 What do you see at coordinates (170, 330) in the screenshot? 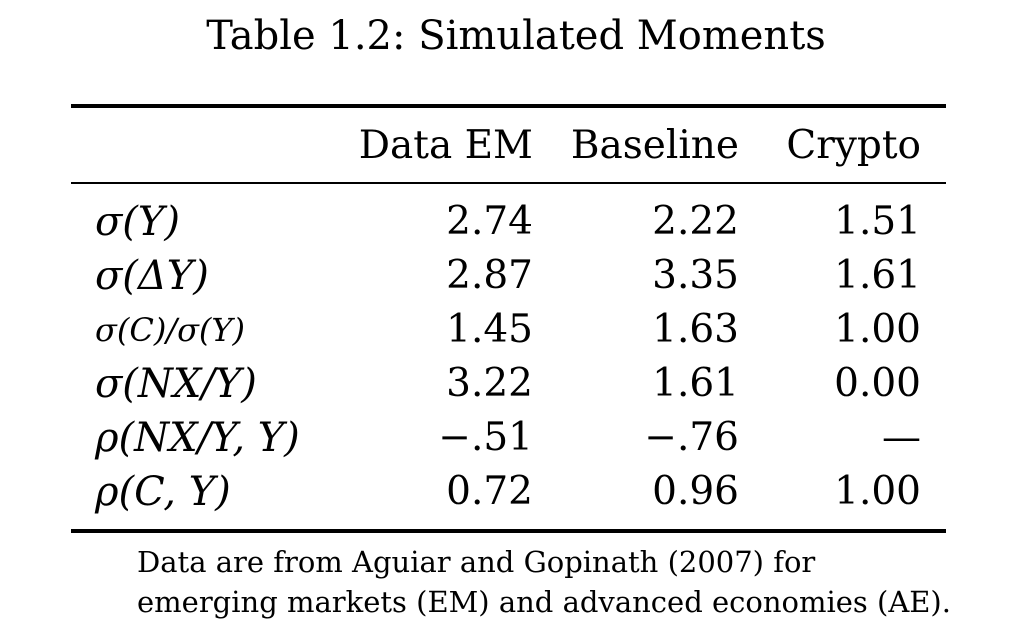
I see `row-label: σ(C)/σ(Y)` at bounding box center [170, 330].